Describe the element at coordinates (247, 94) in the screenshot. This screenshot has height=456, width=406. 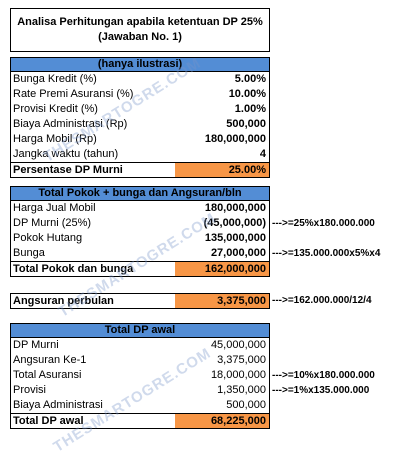
I see `row-value: 10.00%` at that location.